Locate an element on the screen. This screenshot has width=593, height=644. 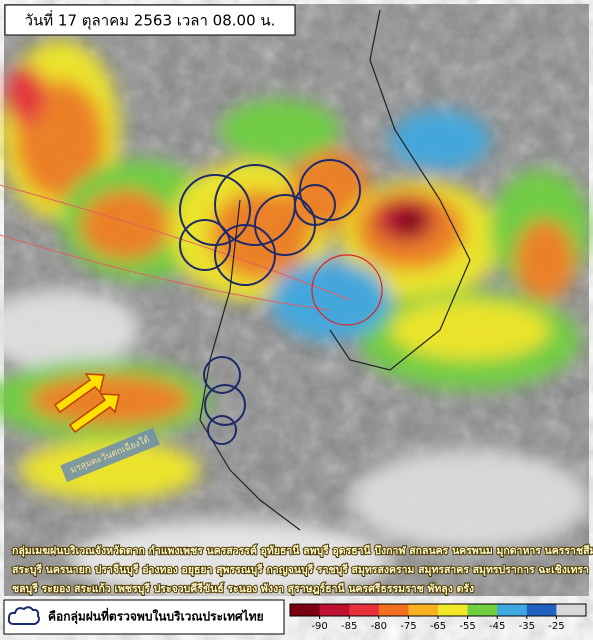
legend-box is located at coordinates (144, 617).